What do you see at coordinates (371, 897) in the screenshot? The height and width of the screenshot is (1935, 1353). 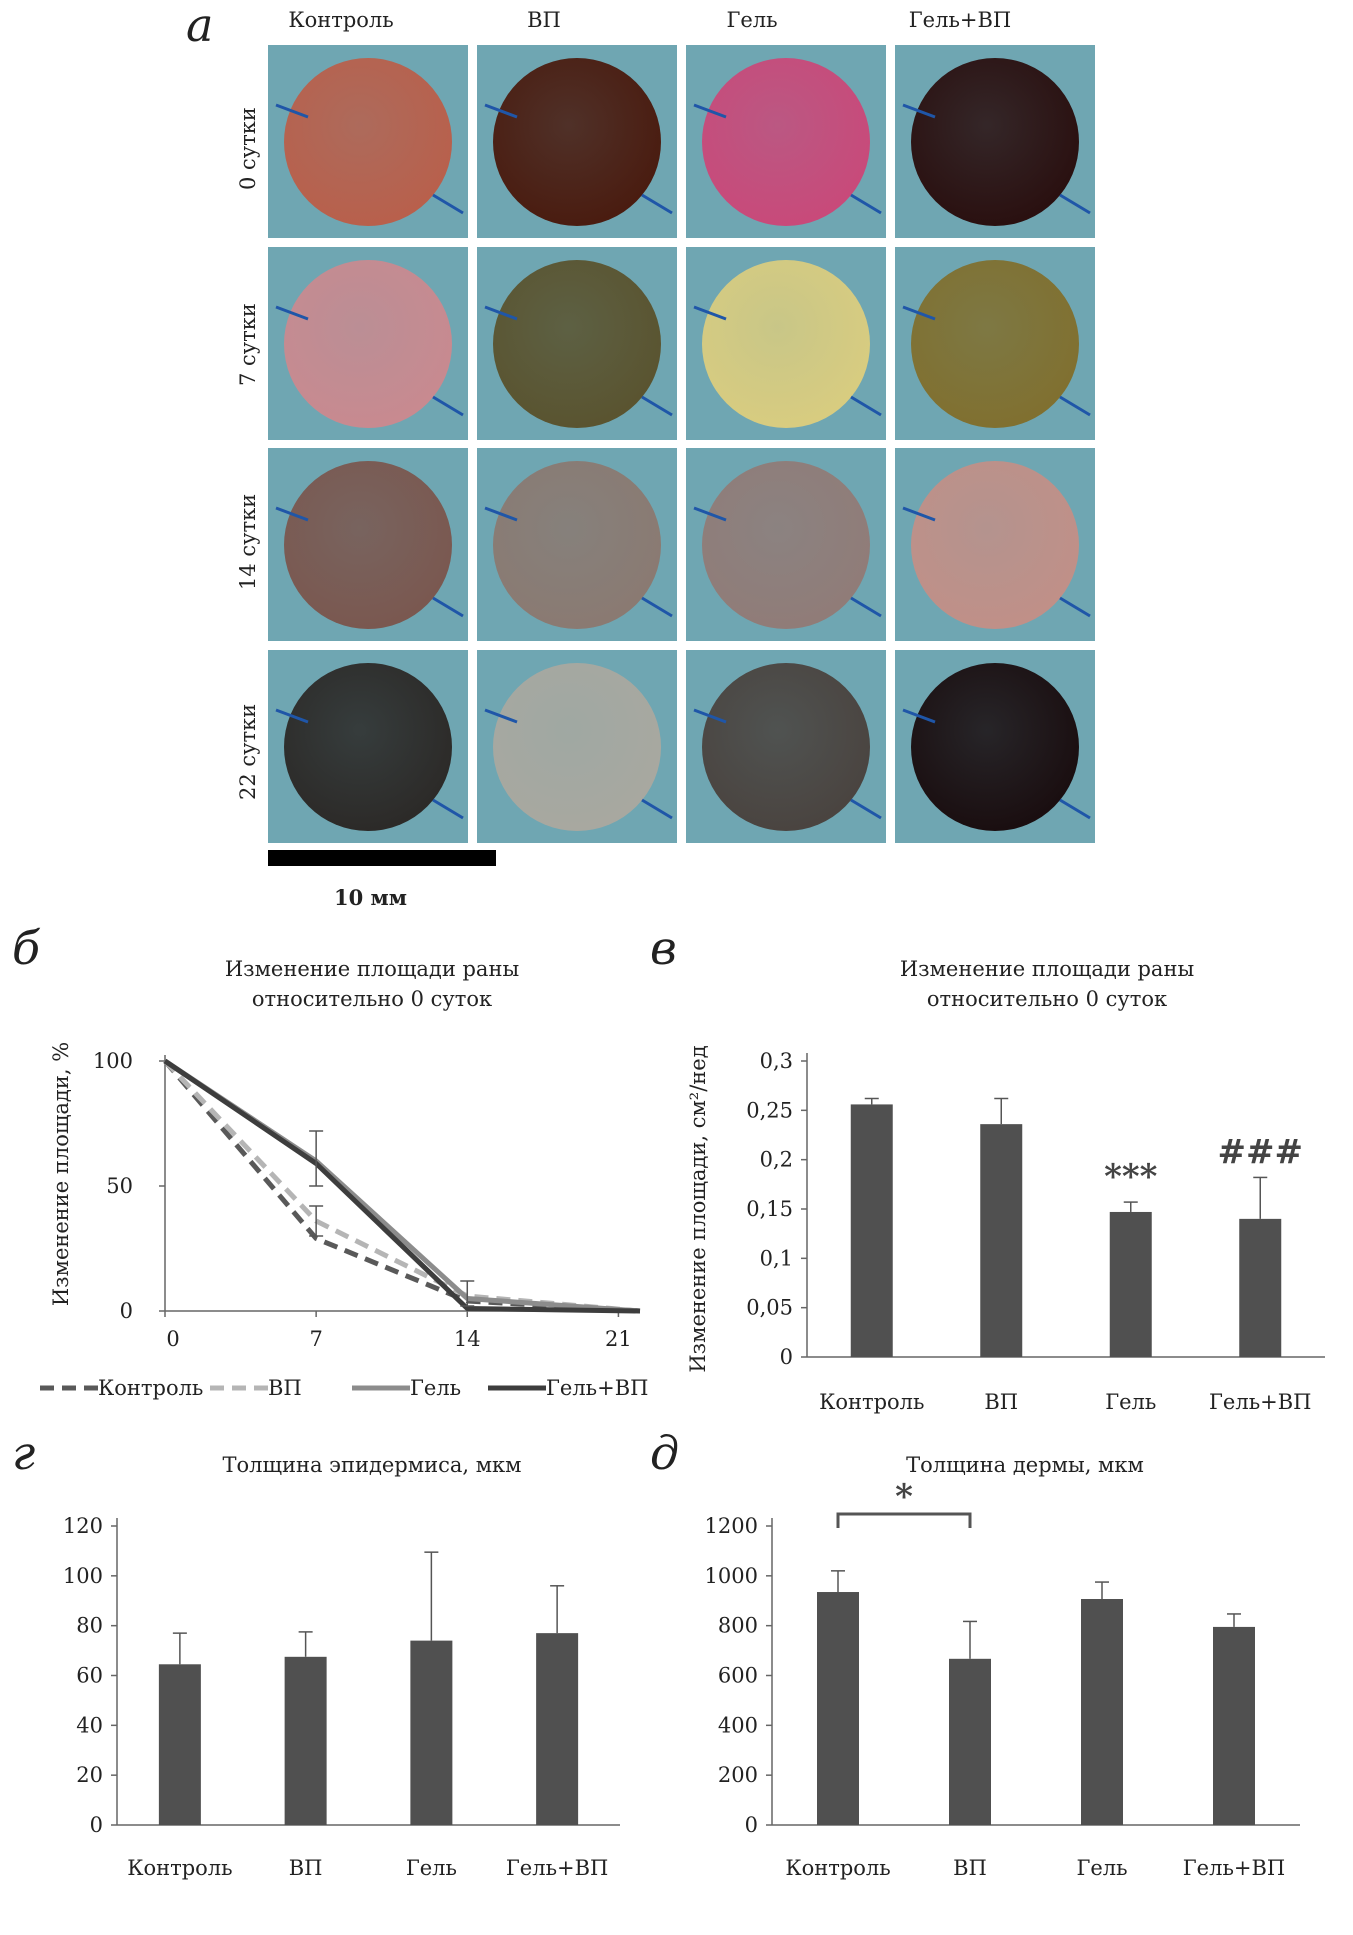 I see `scale-label: 10 мм` at bounding box center [371, 897].